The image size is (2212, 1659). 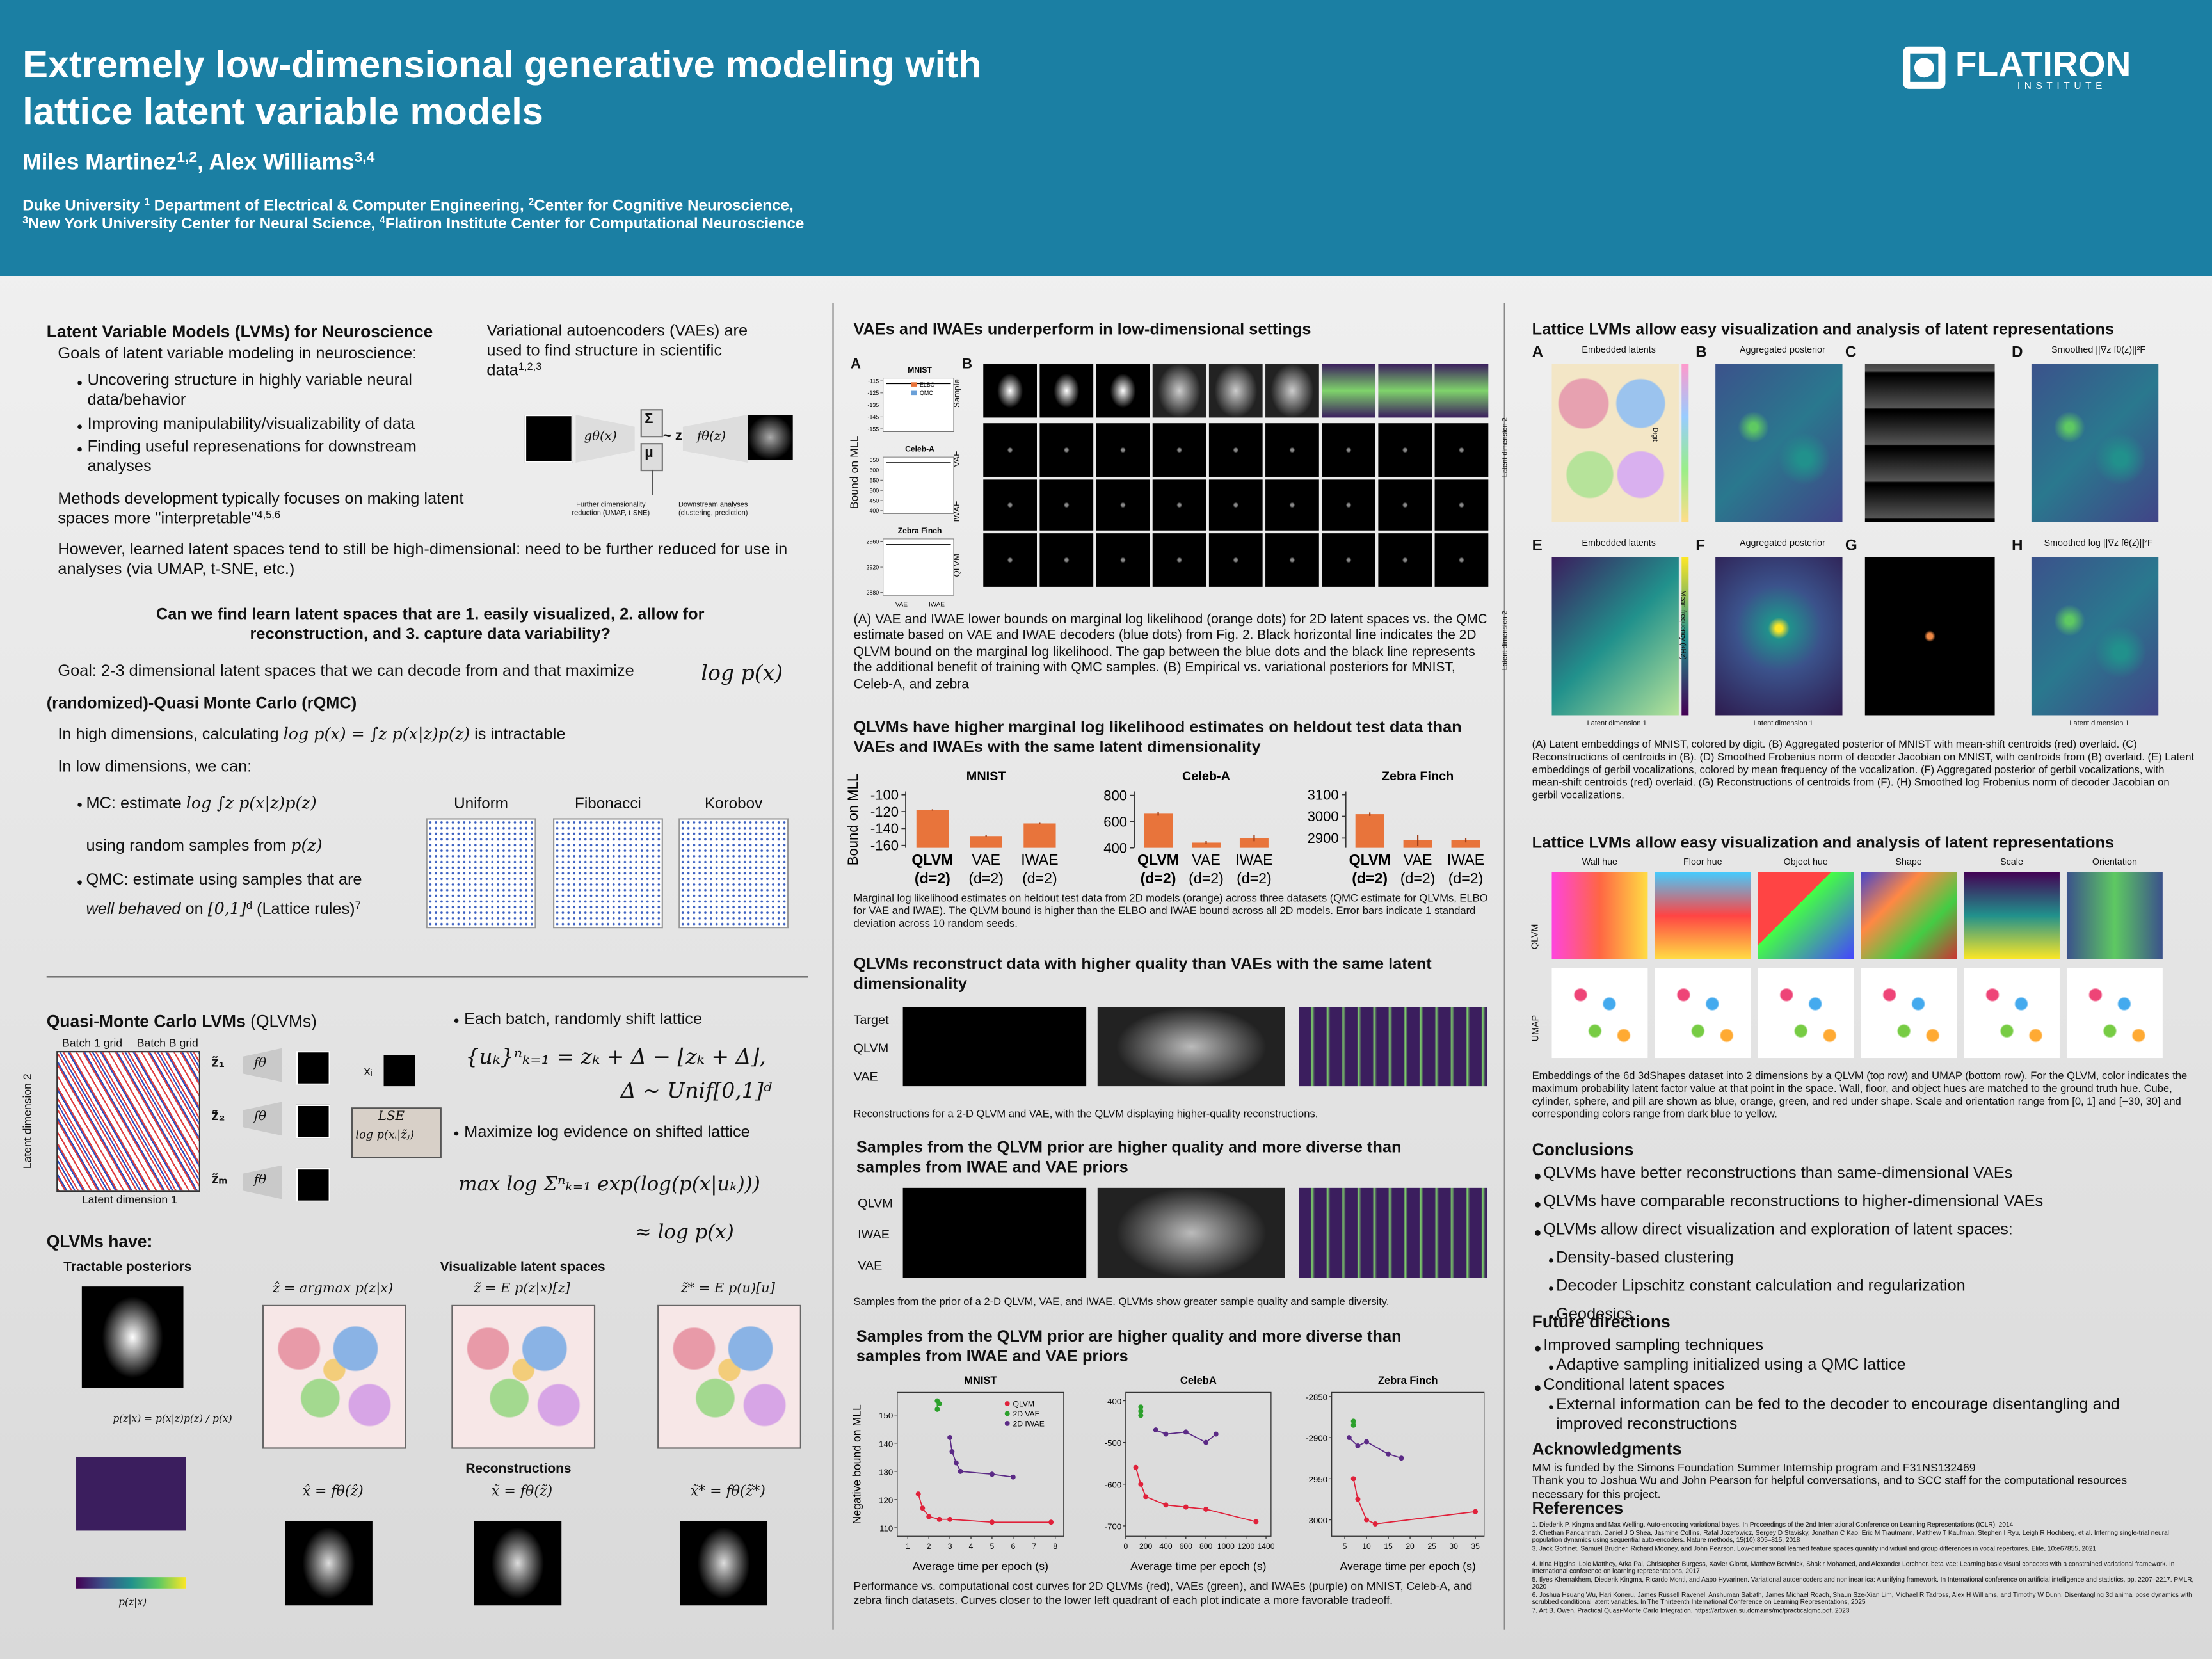 What do you see at coordinates (873, 567) in the screenshot?
I see `y-tick-label: 2920` at bounding box center [873, 567].